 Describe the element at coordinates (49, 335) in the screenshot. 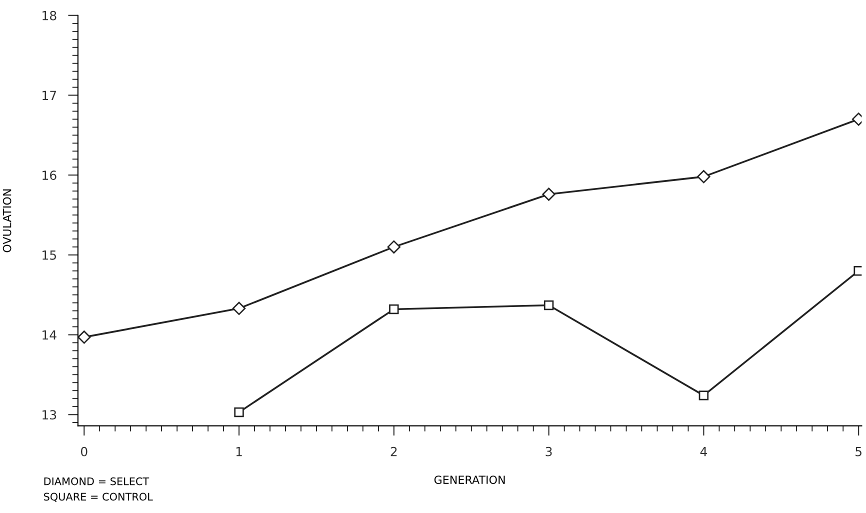

I see `y-tick-label: 14` at that location.